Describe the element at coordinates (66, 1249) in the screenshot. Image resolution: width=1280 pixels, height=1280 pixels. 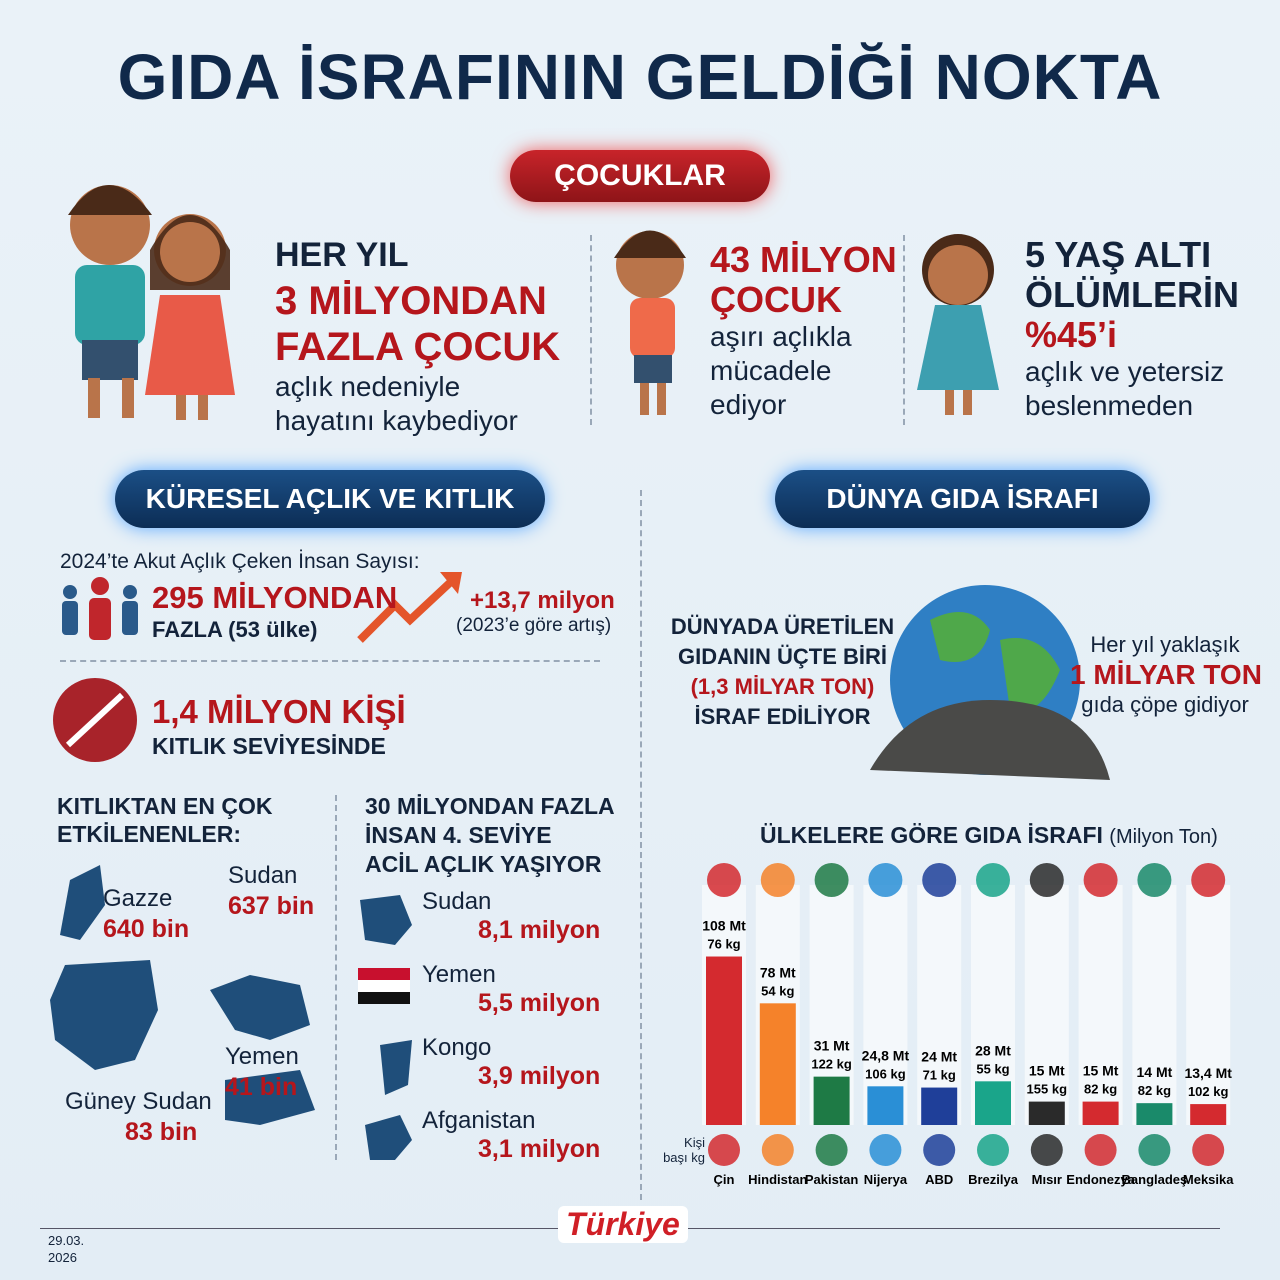
I see `date: 29.03. 2026` at that location.